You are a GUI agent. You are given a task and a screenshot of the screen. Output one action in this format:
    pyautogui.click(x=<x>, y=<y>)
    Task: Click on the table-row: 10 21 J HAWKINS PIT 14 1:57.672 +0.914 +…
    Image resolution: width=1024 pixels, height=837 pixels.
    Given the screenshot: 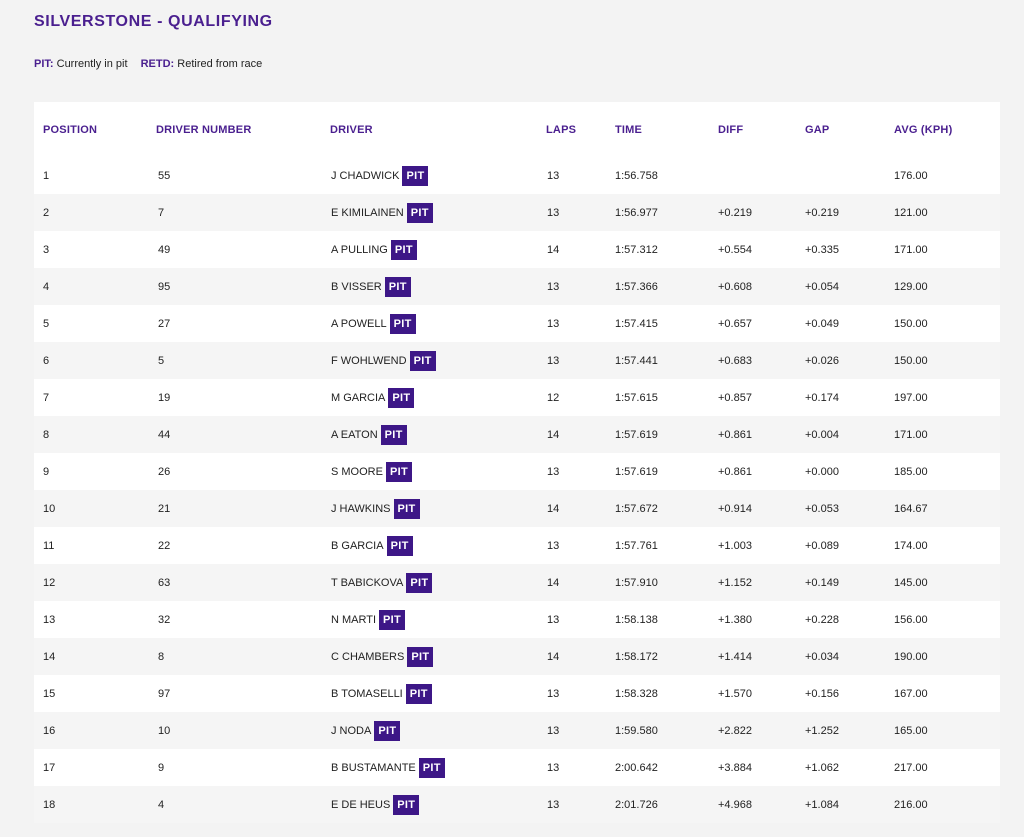 What is the action you would take?
    pyautogui.click(x=517, y=508)
    